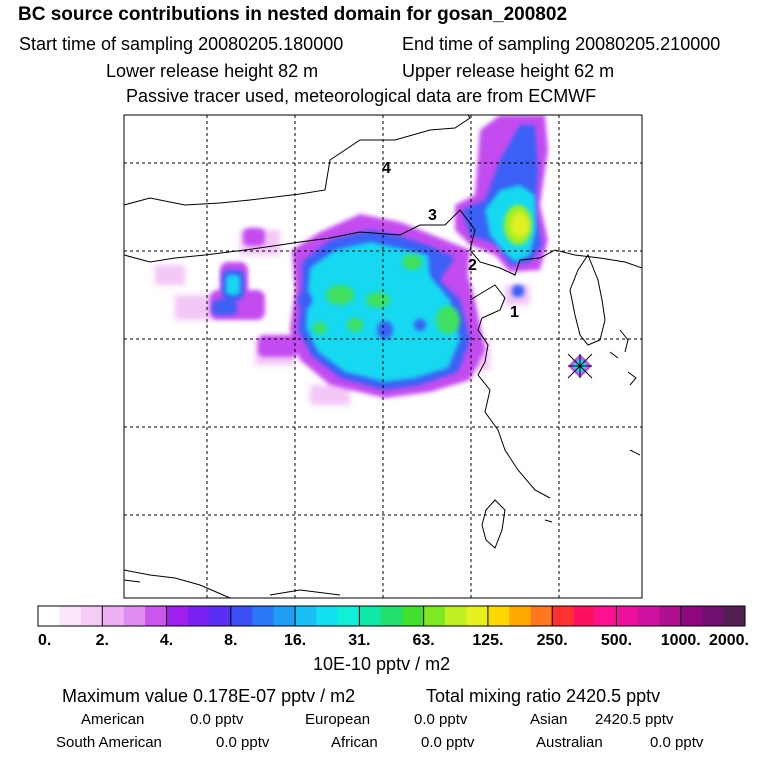 The image size is (768, 768). What do you see at coordinates (569, 742) in the screenshot?
I see `australian-label: Australian` at bounding box center [569, 742].